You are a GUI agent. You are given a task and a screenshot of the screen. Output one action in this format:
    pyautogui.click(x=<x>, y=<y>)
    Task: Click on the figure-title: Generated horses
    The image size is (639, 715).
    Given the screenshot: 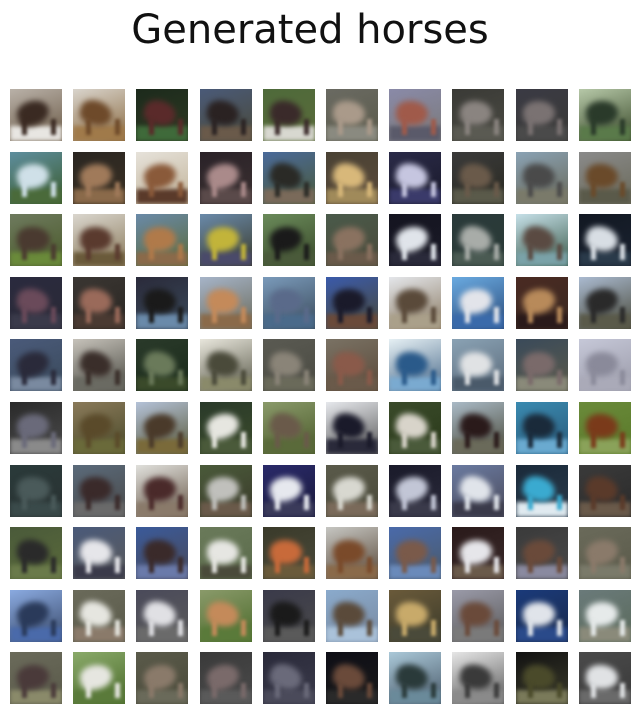 What is the action you would take?
    pyautogui.click(x=310, y=30)
    